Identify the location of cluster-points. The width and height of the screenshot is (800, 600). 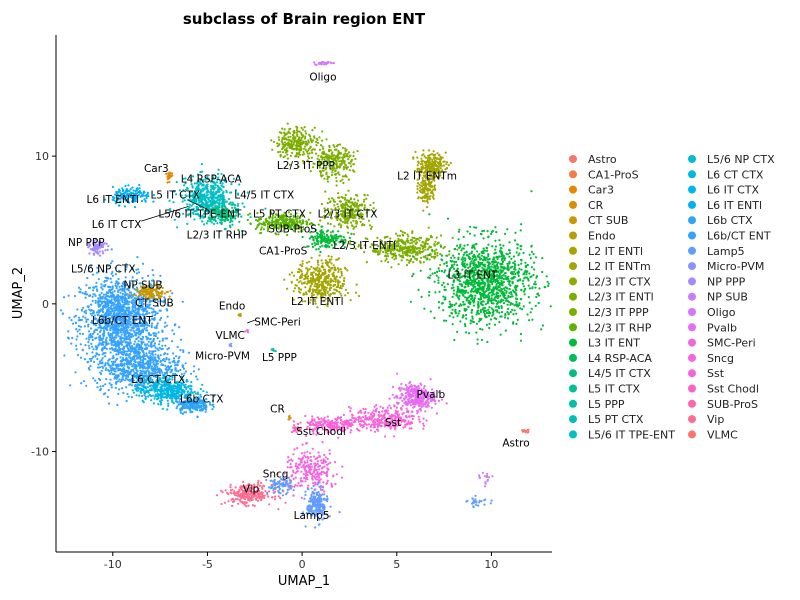
(480, 267).